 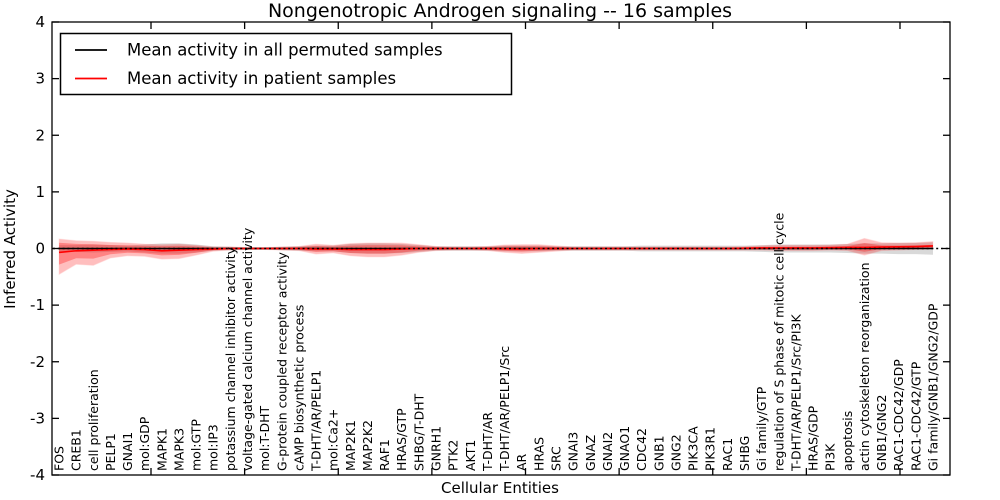 I want to click on x-tick-label: GNAI2, so click(x=607, y=451).